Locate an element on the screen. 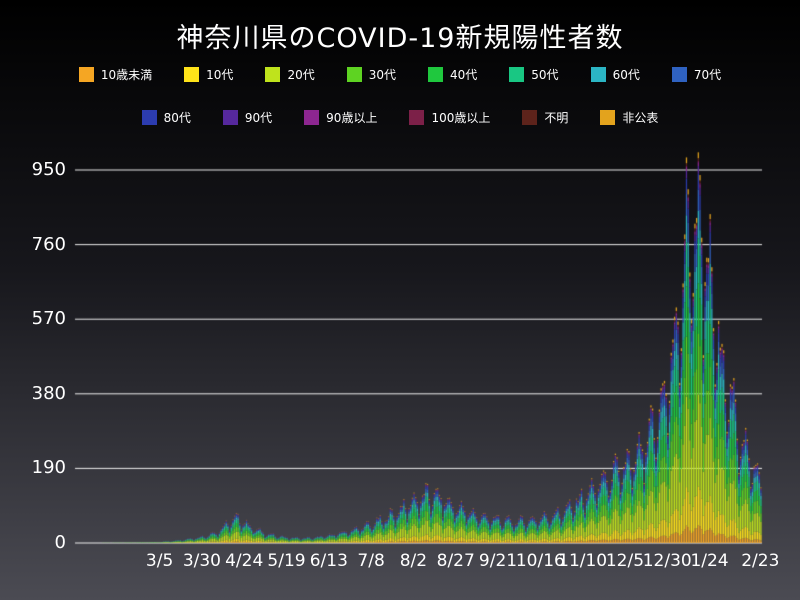  legend-item: 90代 is located at coordinates (247, 117).